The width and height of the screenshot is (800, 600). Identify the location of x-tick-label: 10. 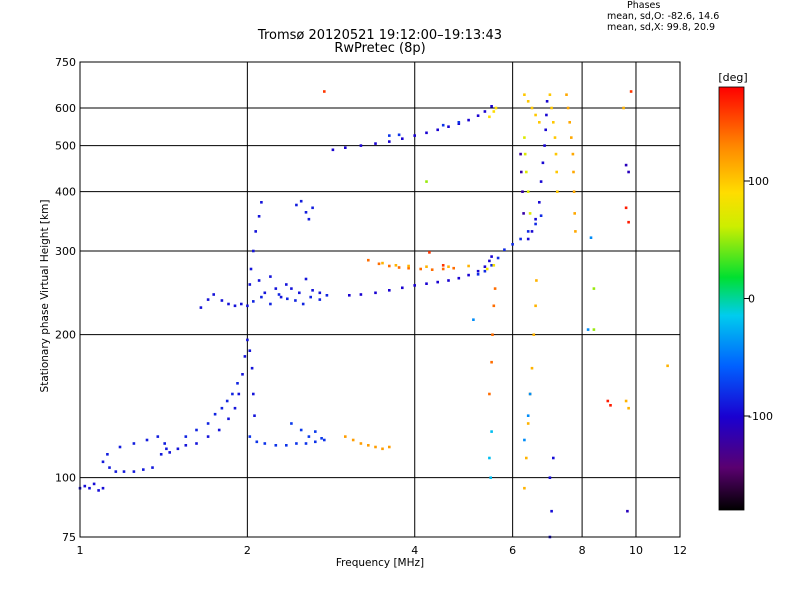
(636, 550).